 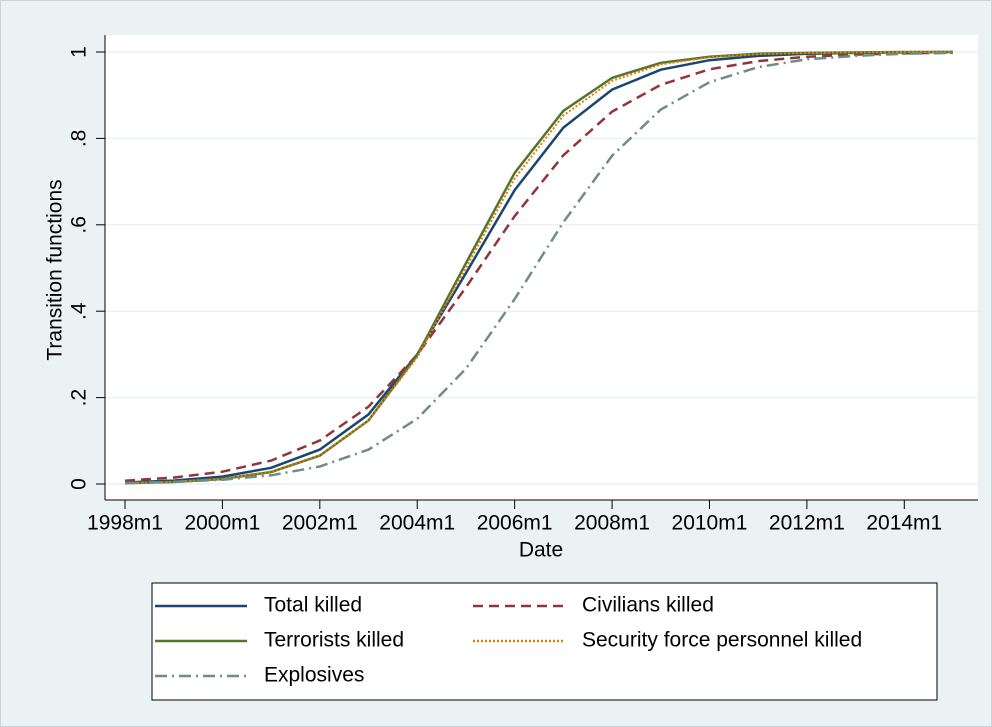 What do you see at coordinates (541, 550) in the screenshot?
I see `x-axis-title: Date` at bounding box center [541, 550].